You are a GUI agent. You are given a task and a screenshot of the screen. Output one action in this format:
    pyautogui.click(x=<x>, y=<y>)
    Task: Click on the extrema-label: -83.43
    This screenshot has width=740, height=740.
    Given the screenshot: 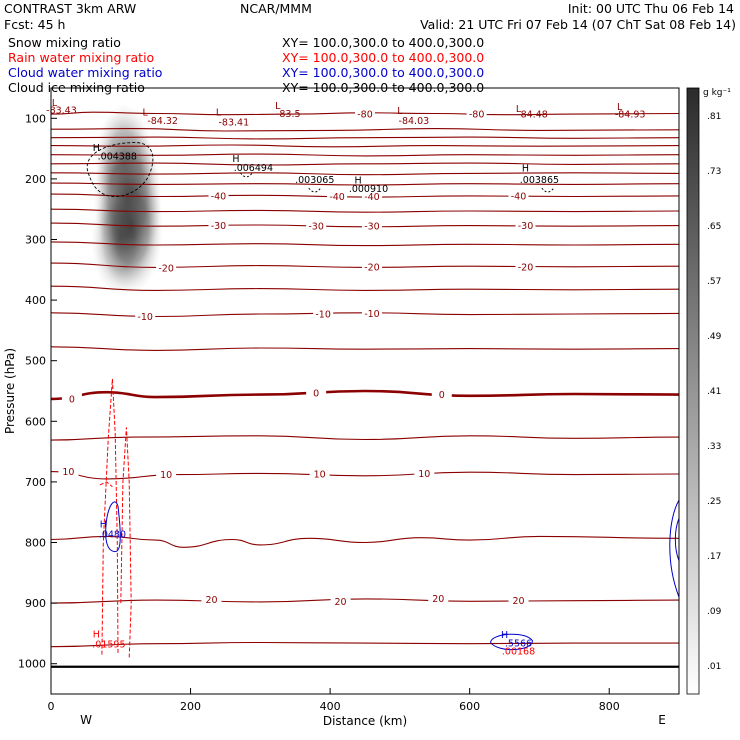 What is the action you would take?
    pyautogui.click(x=61, y=110)
    